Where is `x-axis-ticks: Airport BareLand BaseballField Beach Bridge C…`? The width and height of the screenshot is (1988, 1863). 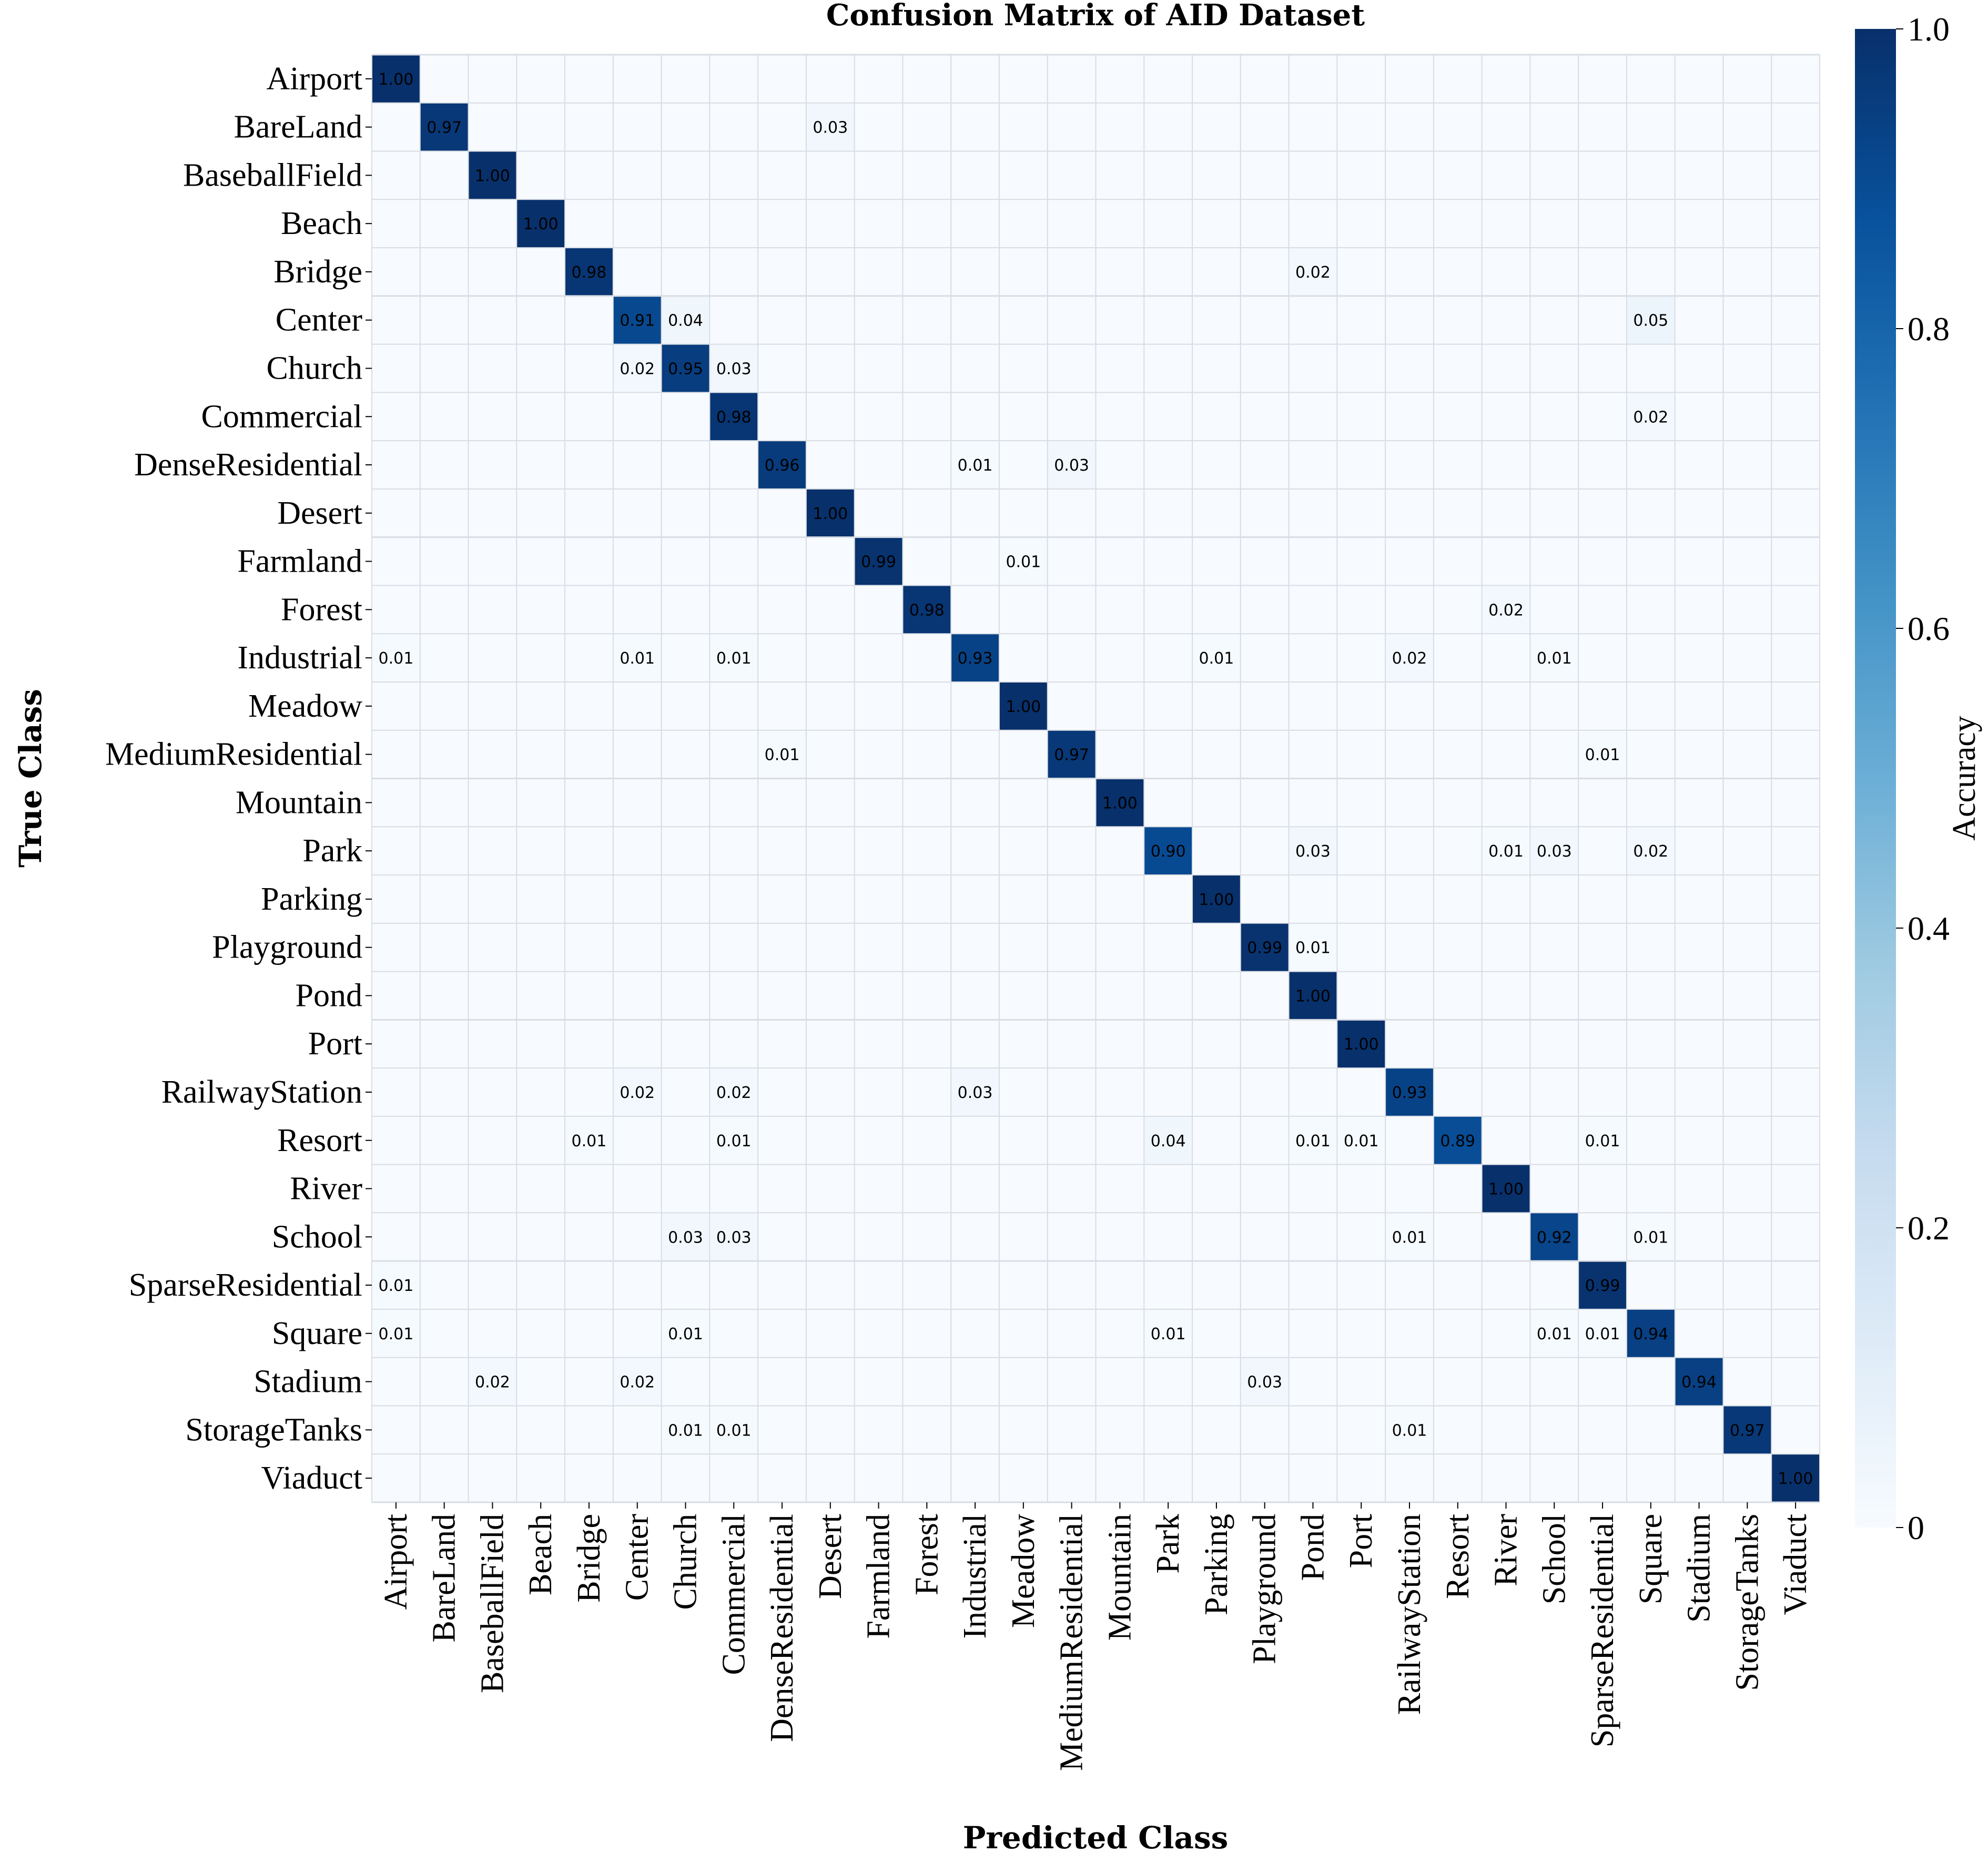 x-axis-ticks: Airport BareLand BaseballField Beach Bridge C… is located at coordinates (1095, 1636).